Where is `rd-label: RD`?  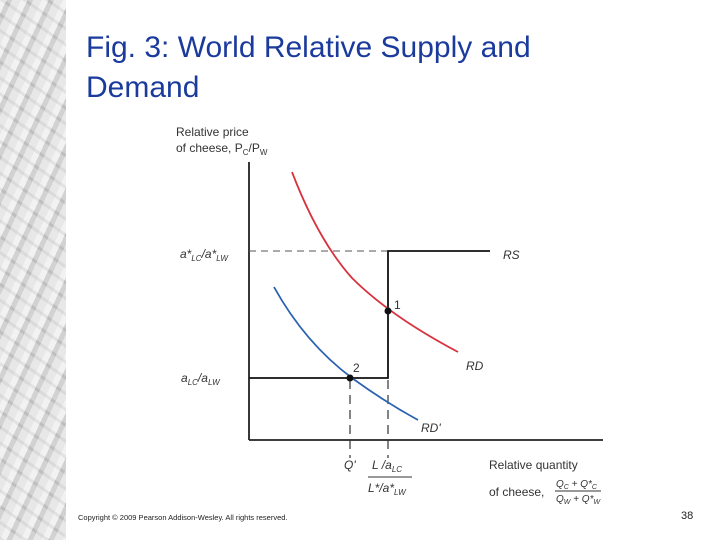 rd-label: RD is located at coordinates (475, 366).